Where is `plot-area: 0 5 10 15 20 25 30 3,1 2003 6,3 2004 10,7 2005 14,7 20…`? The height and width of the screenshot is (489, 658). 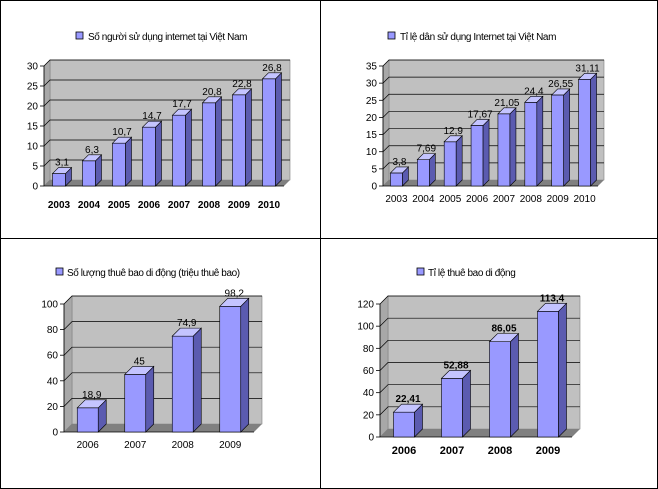
plot-area: 0 5 10 15 20 25 30 3,1 2003 6,3 2004 10,7 2005 14,7 20… is located at coordinates (159, 135).